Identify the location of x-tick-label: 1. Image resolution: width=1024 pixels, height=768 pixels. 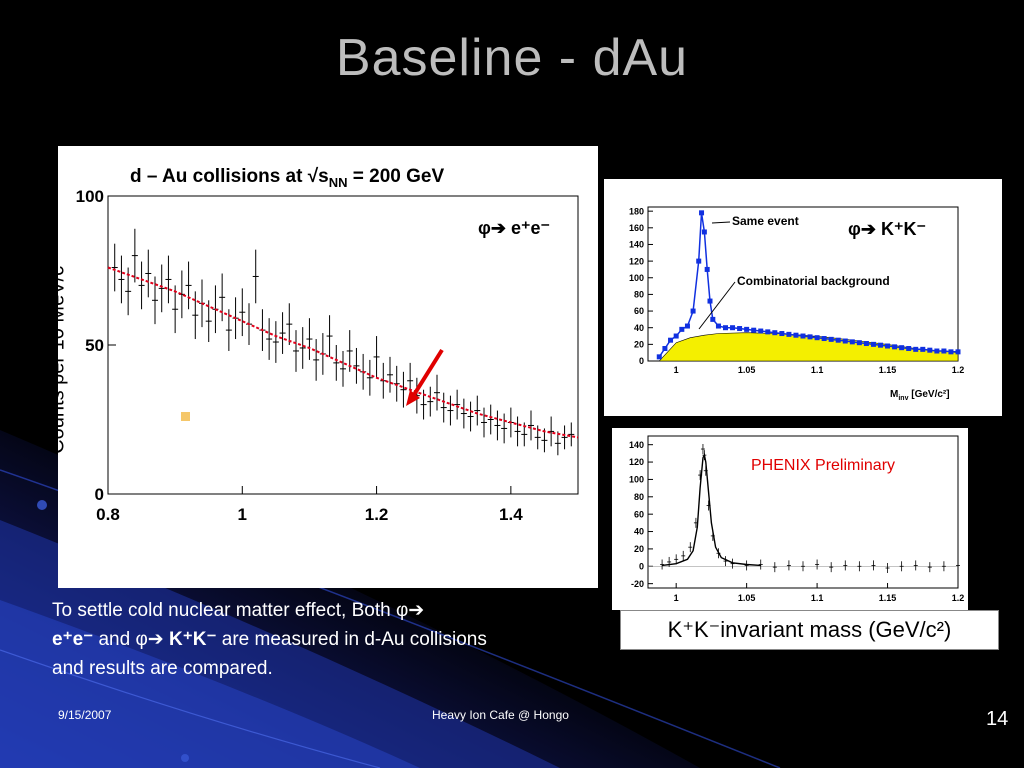
(676, 370).